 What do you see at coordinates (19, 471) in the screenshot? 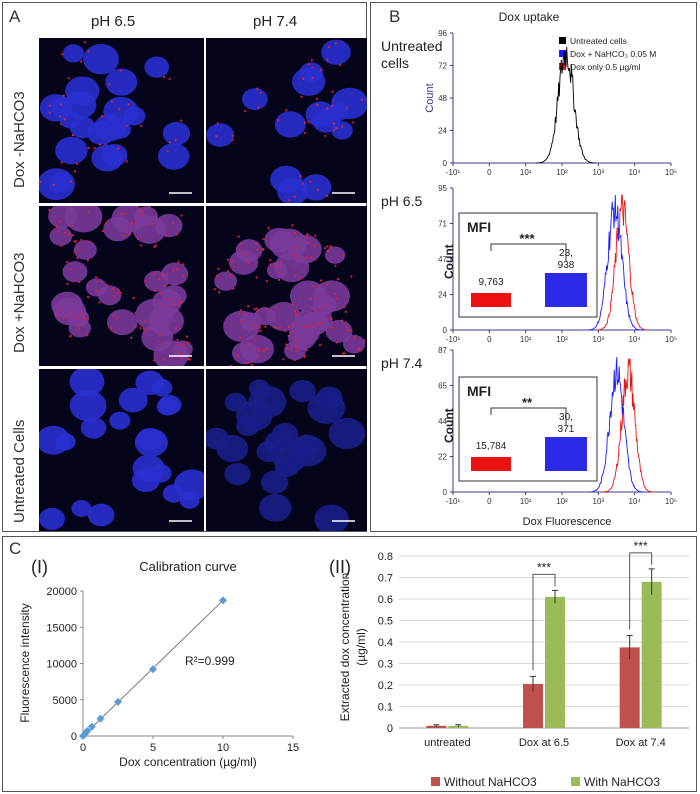
I see `row-label-untreated: Untreated Cells` at bounding box center [19, 471].